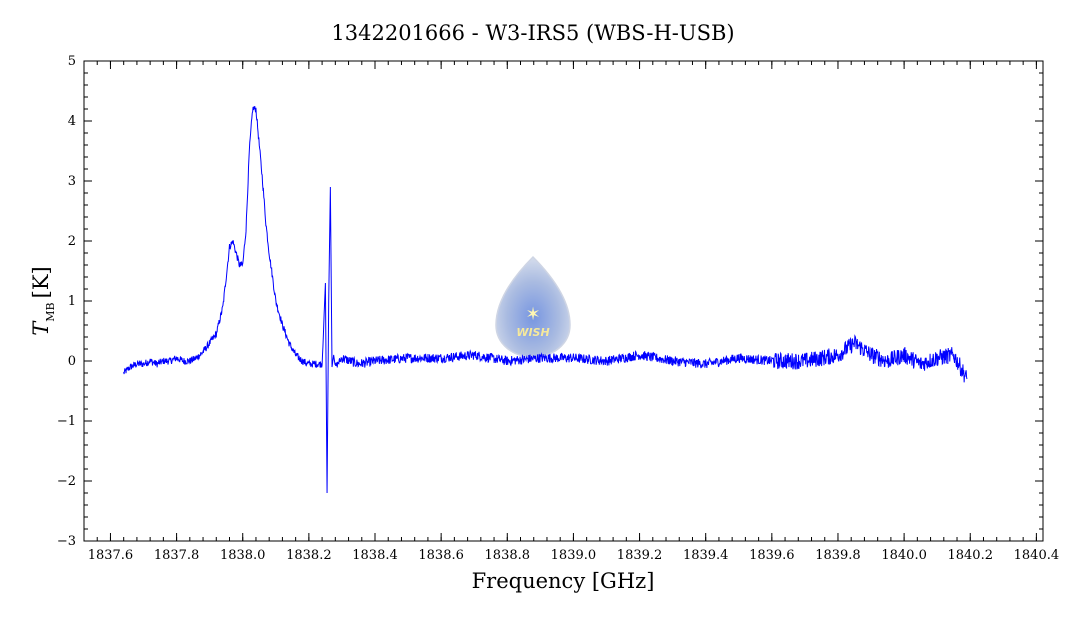 The width and height of the screenshot is (1067, 618). What do you see at coordinates (563, 581) in the screenshot?
I see `x-axis-label: Frequency [GHz]` at bounding box center [563, 581].